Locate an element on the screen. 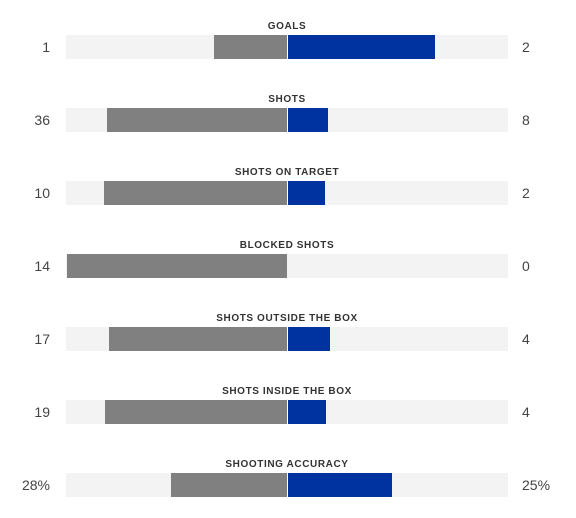 The image size is (576, 518). stat-row-goals: GOALS 1 2 is located at coordinates (288, 50).